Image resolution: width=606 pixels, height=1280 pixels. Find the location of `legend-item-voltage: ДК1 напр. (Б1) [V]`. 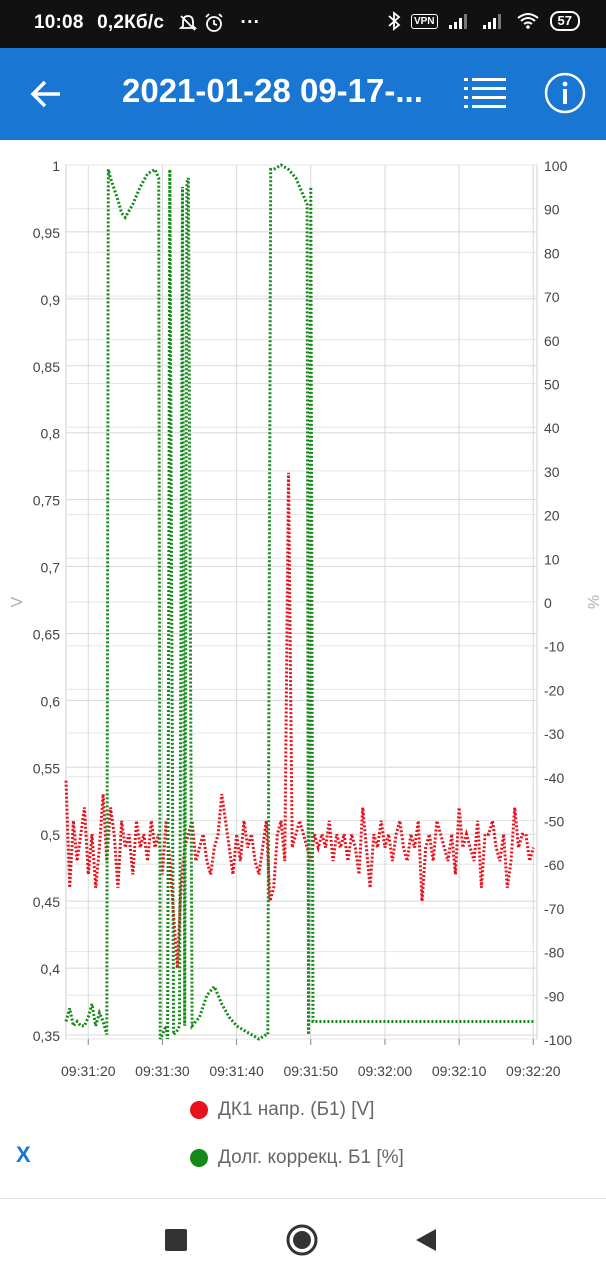

legend-item-voltage: ДК1 напр. (Б1) [V] is located at coordinates (282, 1110).